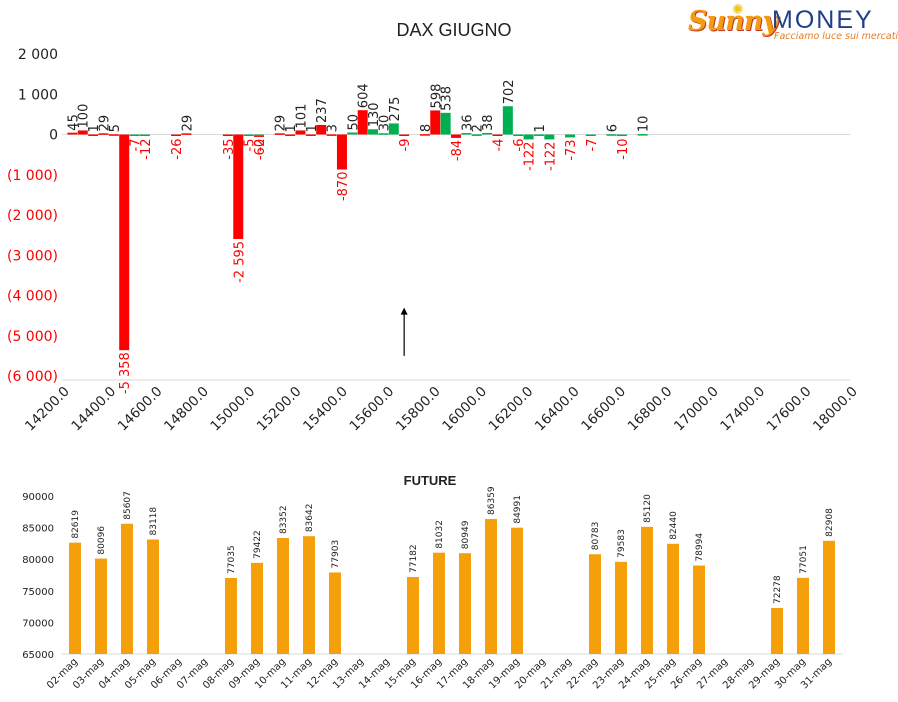  What do you see at coordinates (453, 30) in the screenshot?
I see `chart-title: DAX GIUGNO` at bounding box center [453, 30].